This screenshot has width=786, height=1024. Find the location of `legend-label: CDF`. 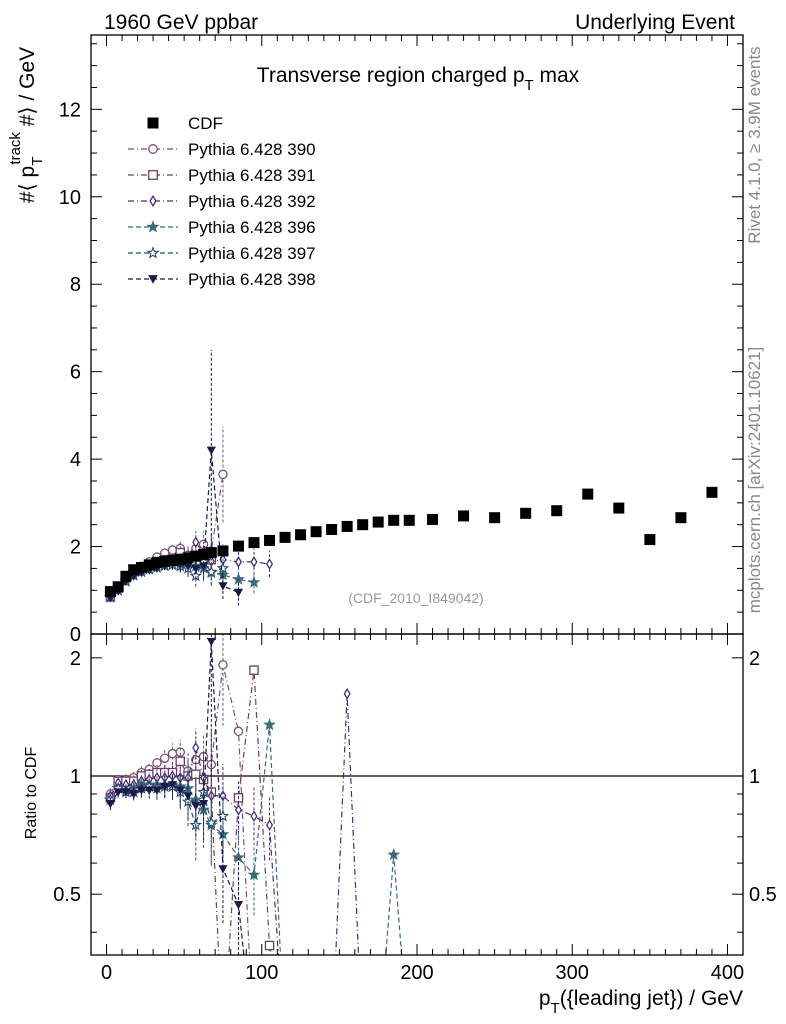

legend-label: CDF is located at coordinates (205, 123).